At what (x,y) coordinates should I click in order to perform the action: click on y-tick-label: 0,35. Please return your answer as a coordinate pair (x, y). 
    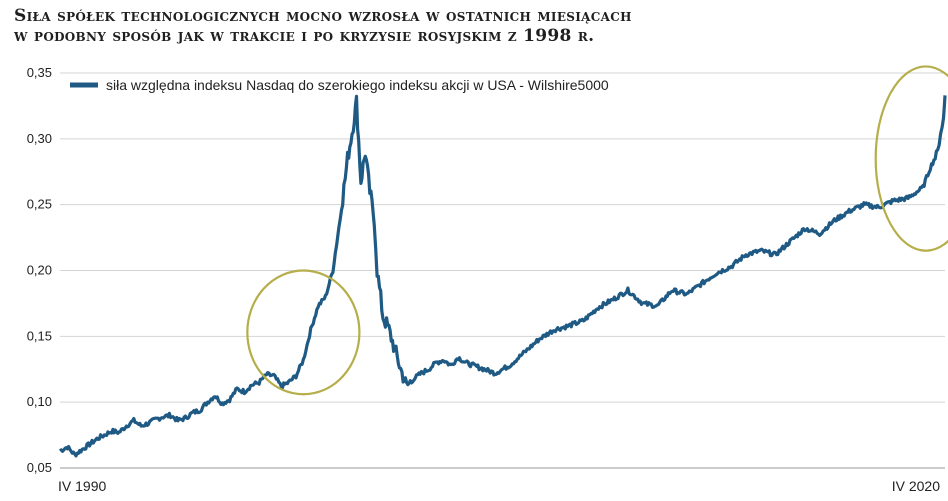
    Looking at the image, I should click on (39, 72).